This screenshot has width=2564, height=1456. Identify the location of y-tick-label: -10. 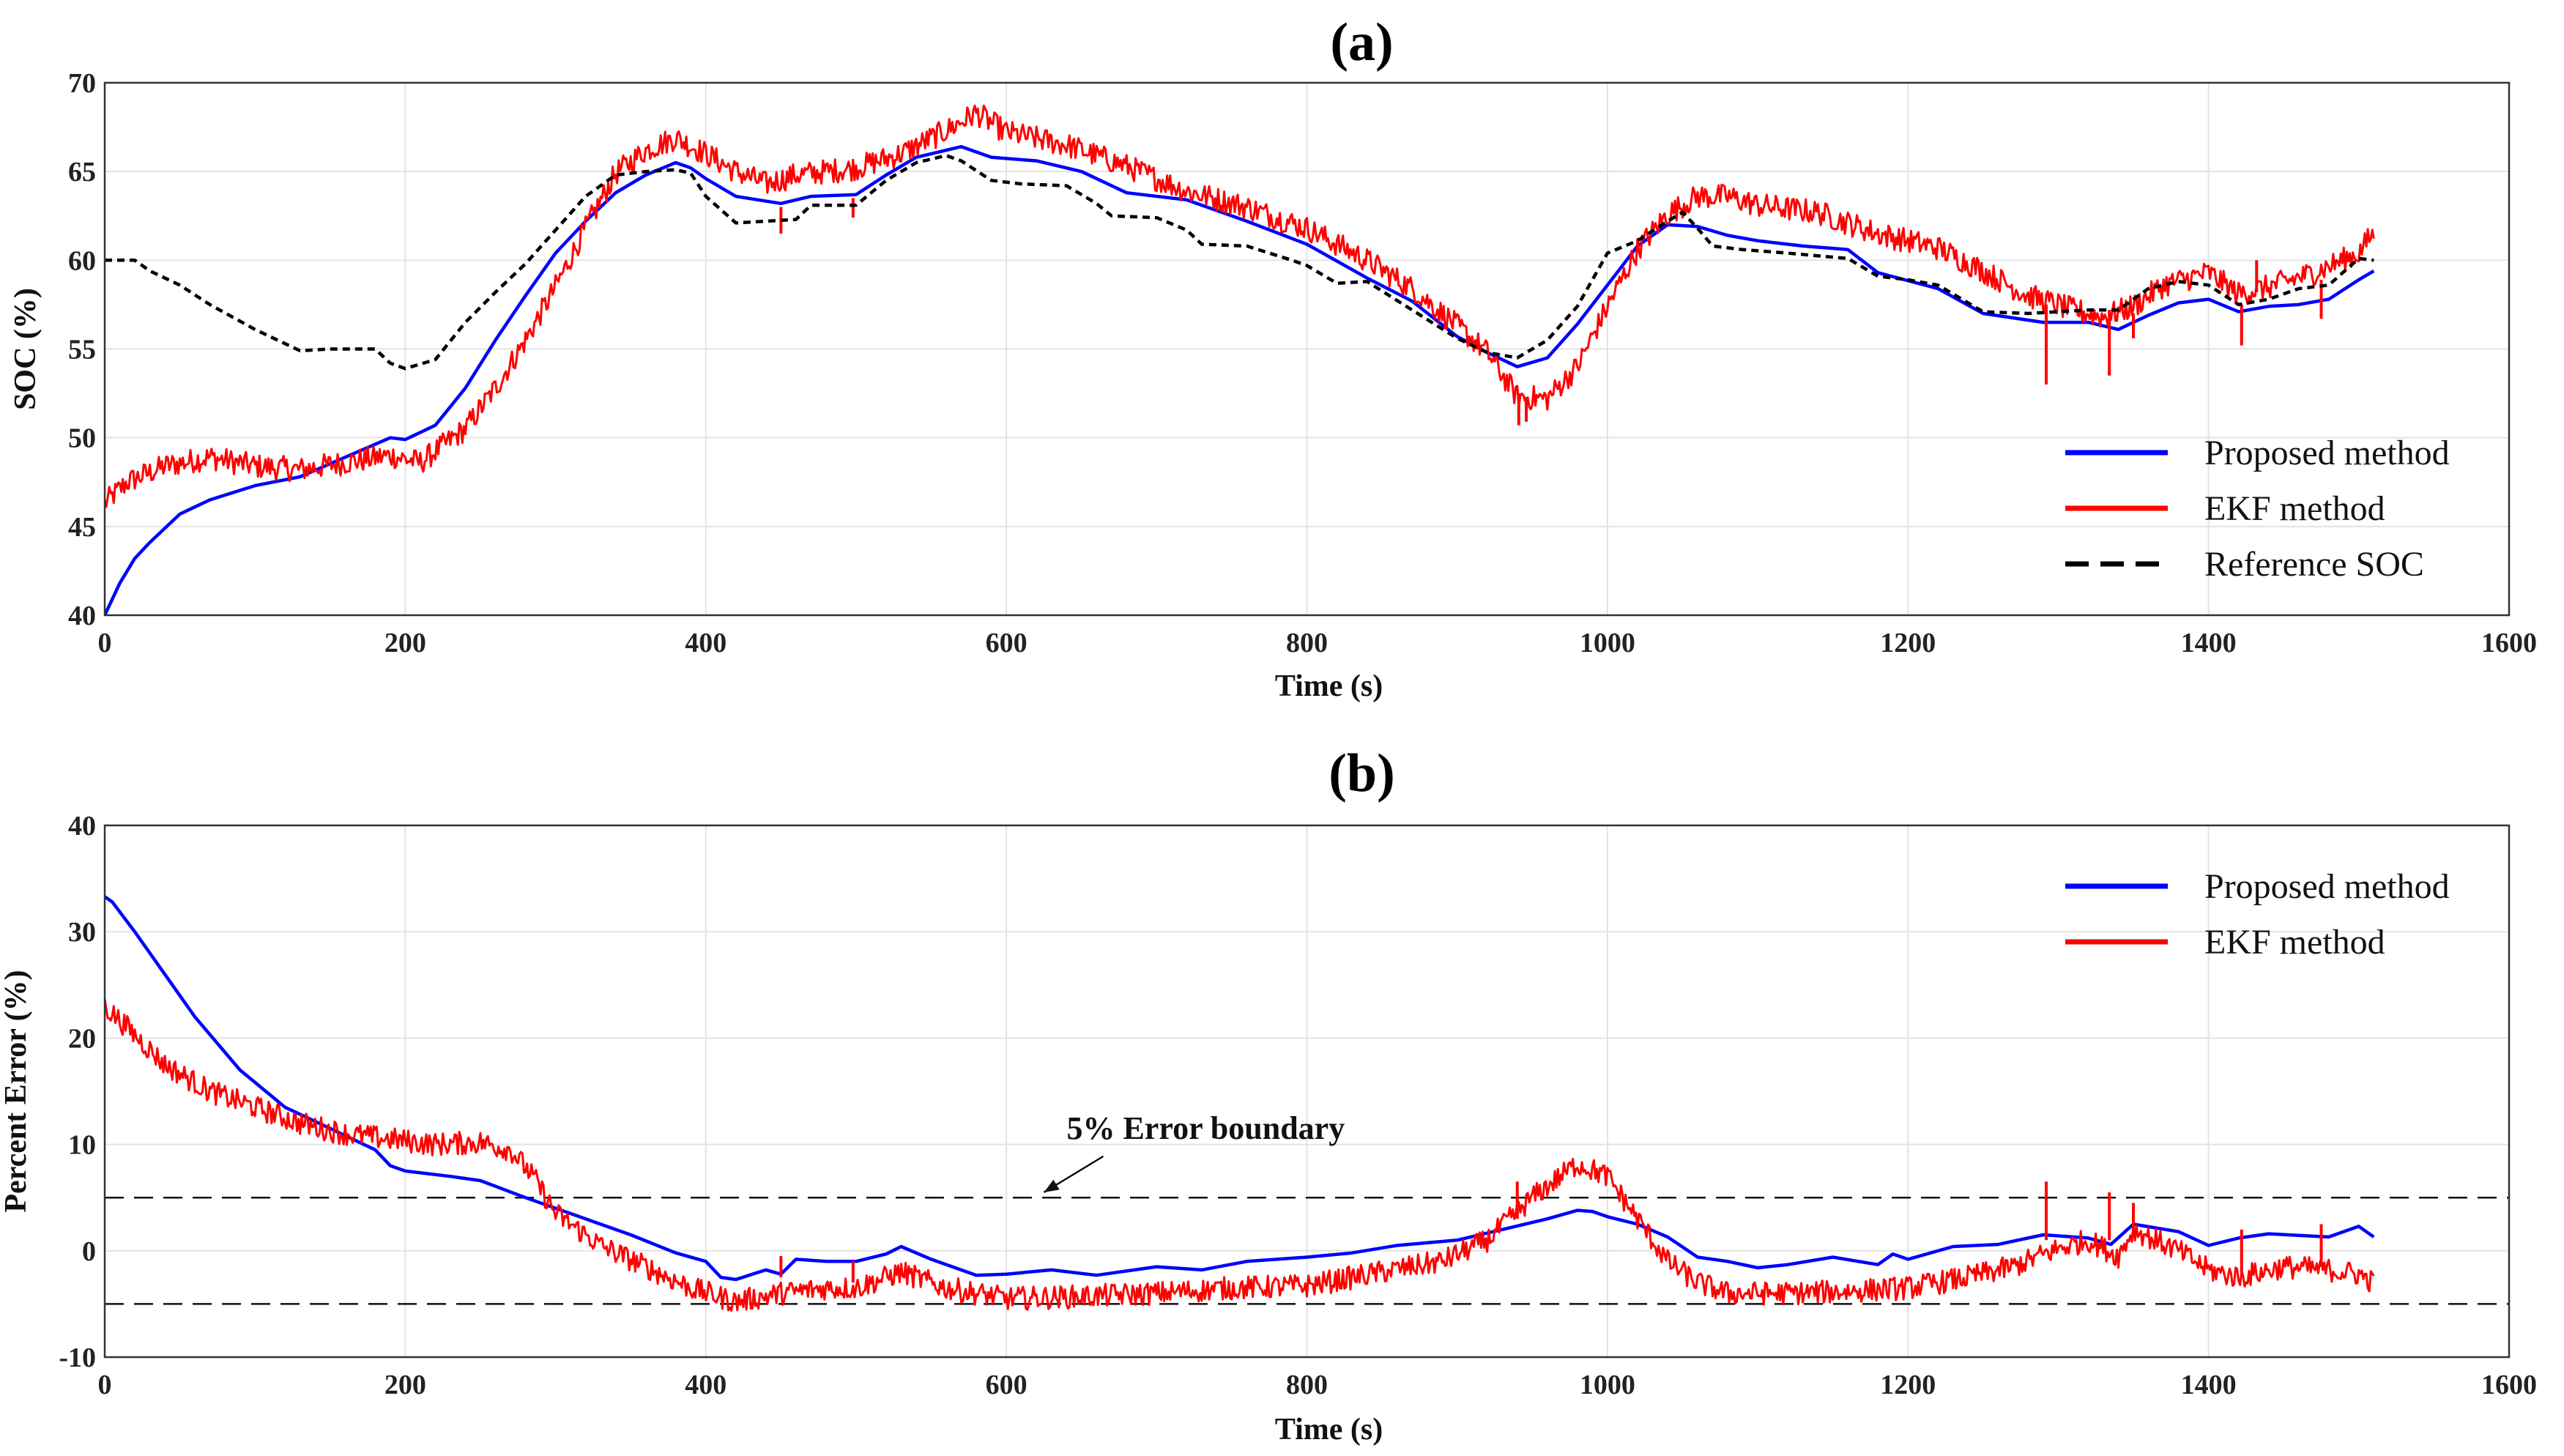
(78, 1357).